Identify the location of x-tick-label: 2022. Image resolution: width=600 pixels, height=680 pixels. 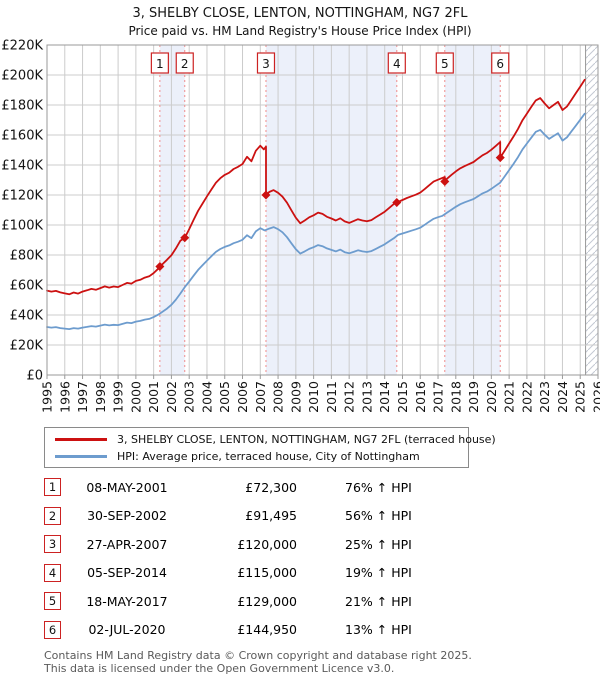
(526, 397).